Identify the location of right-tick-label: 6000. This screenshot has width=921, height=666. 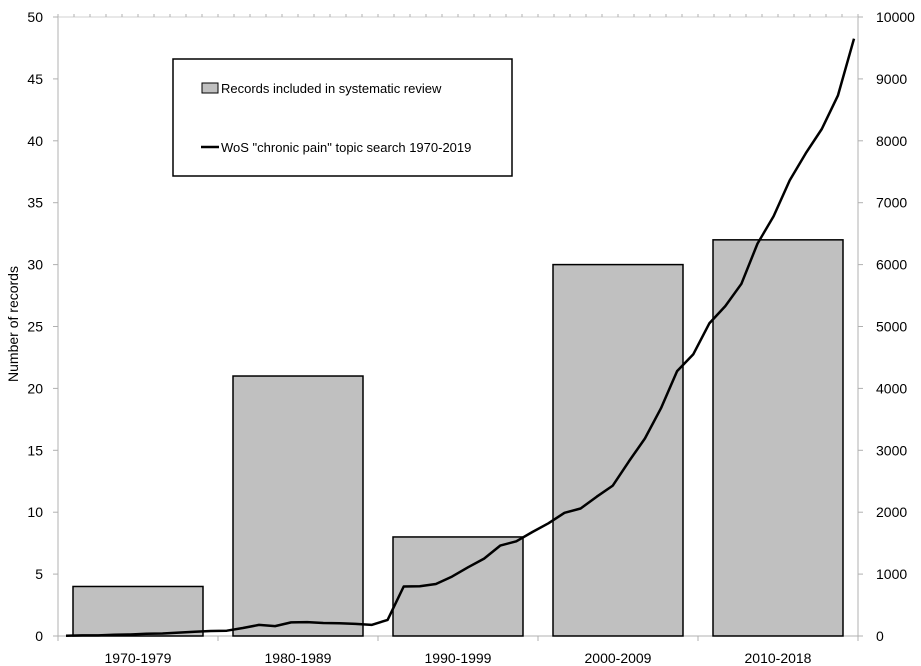
(891, 265).